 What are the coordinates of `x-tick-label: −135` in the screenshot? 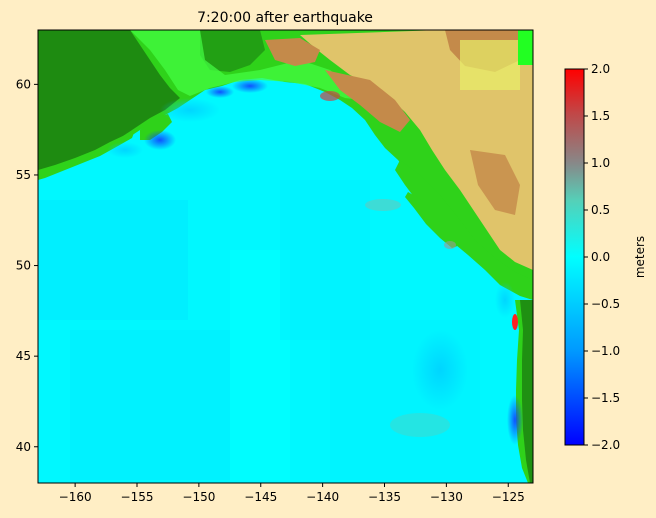 It's located at (384, 497).